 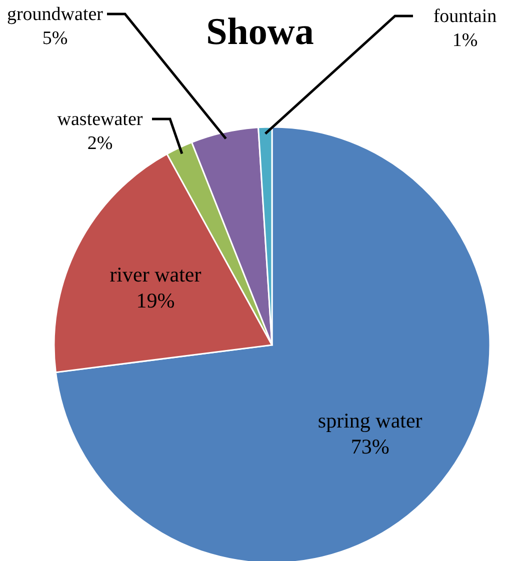 I want to click on slice-label: groundwater, so click(x=55, y=14).